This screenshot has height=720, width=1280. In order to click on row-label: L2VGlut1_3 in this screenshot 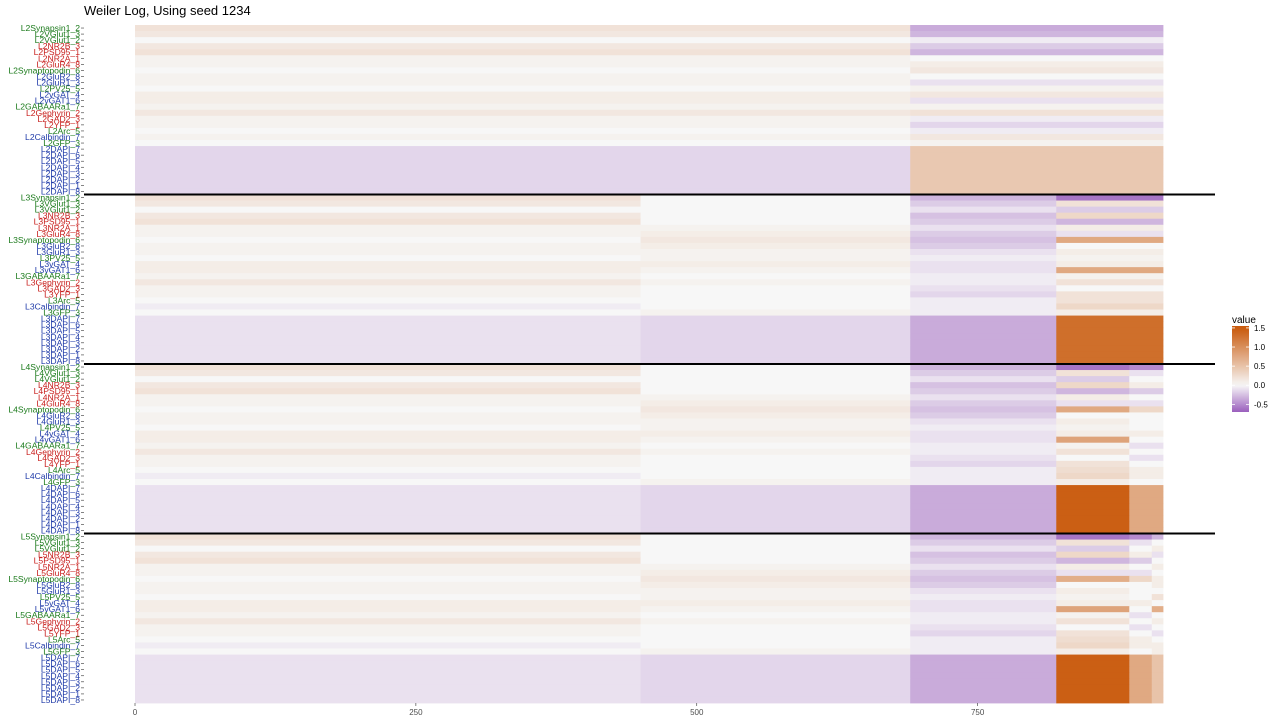, I will do `click(58, 34)`.